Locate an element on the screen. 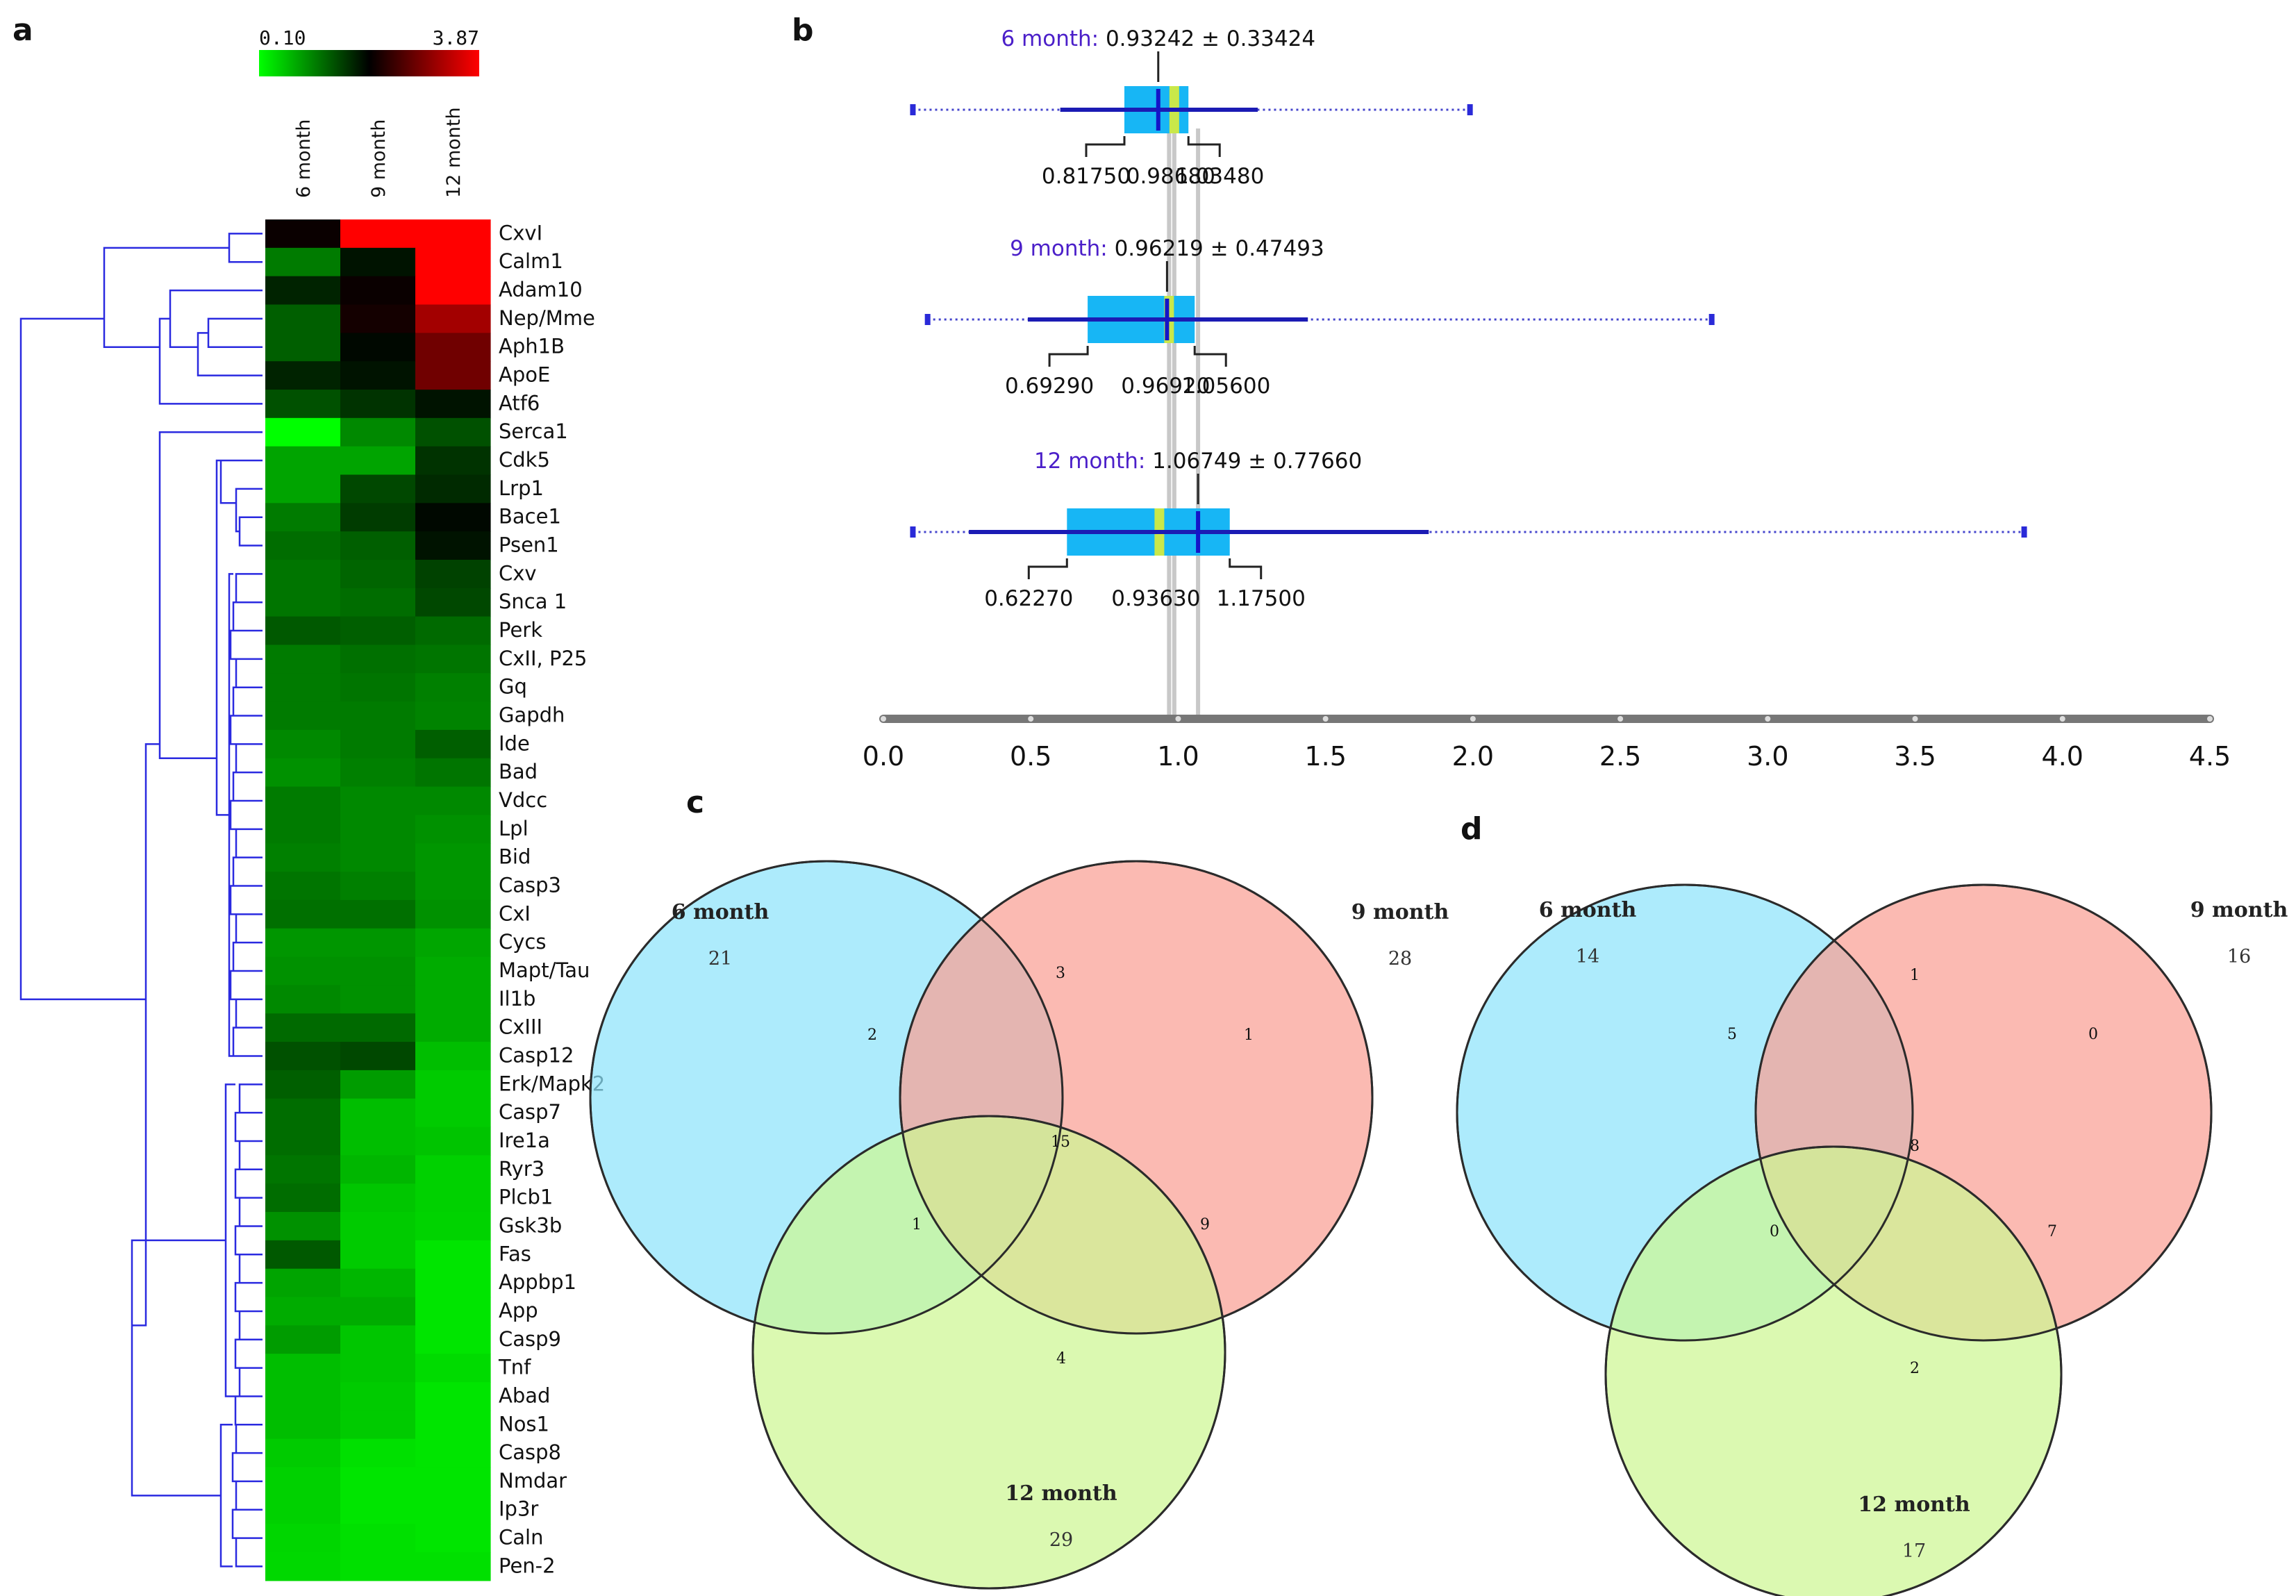 The image size is (2296, 1596). heatmap-row-label: Casp3 is located at coordinates (530, 885).